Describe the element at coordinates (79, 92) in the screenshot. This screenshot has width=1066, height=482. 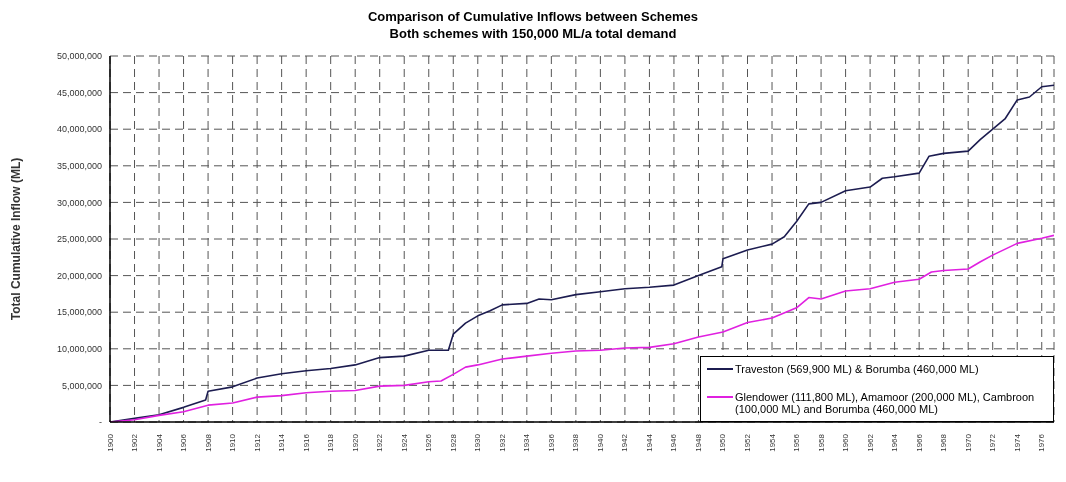
I see `y-tick-label: 45,000,000` at that location.